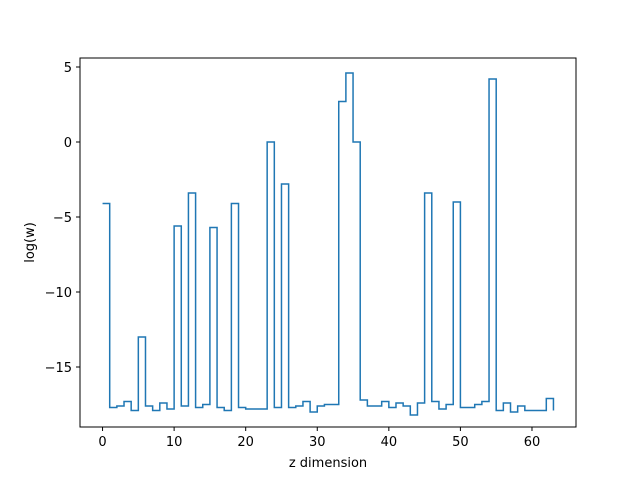 This screenshot has height=480, width=640. I want to click on y-axis-label: log(w), so click(30, 242).